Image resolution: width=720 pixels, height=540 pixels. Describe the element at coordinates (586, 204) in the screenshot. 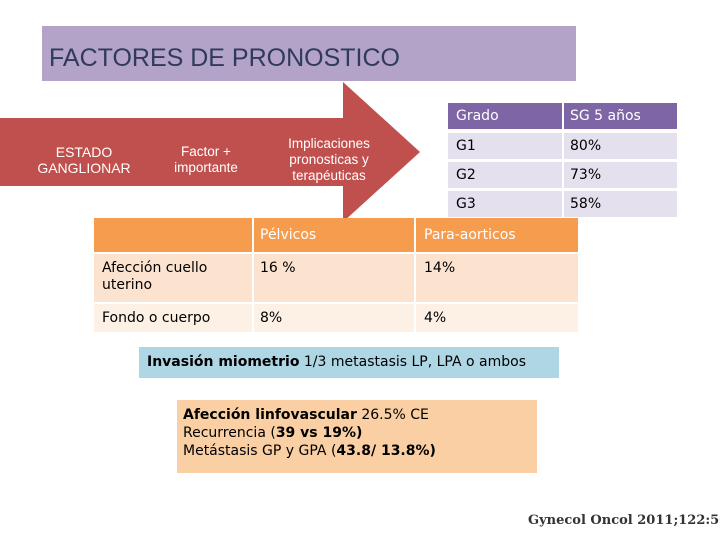

I see `sg-cell: 58%` at that location.